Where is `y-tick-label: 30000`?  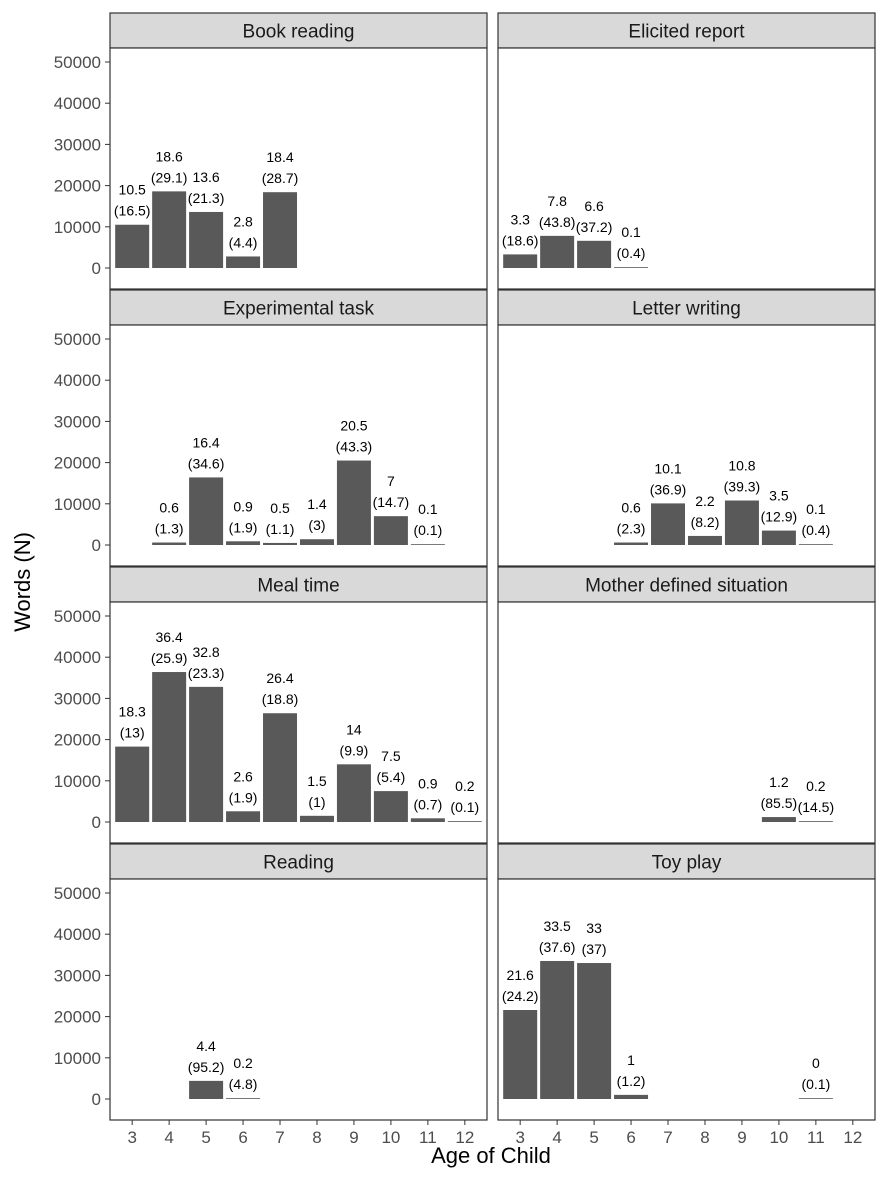
y-tick-label: 30000 is located at coordinates (77, 975).